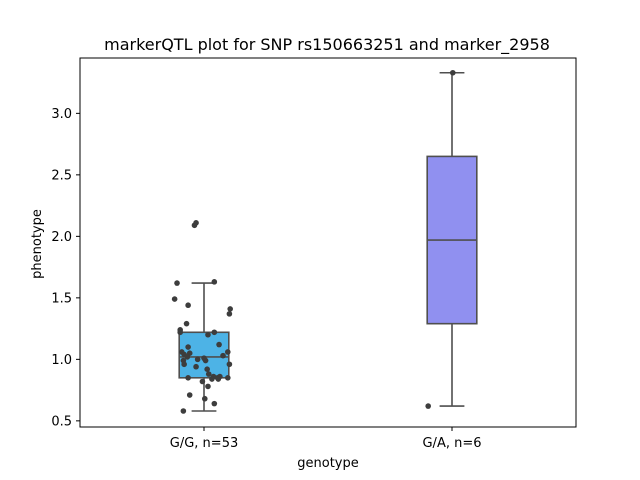  I want to click on y-tick-label: 2.0, so click(61, 237).